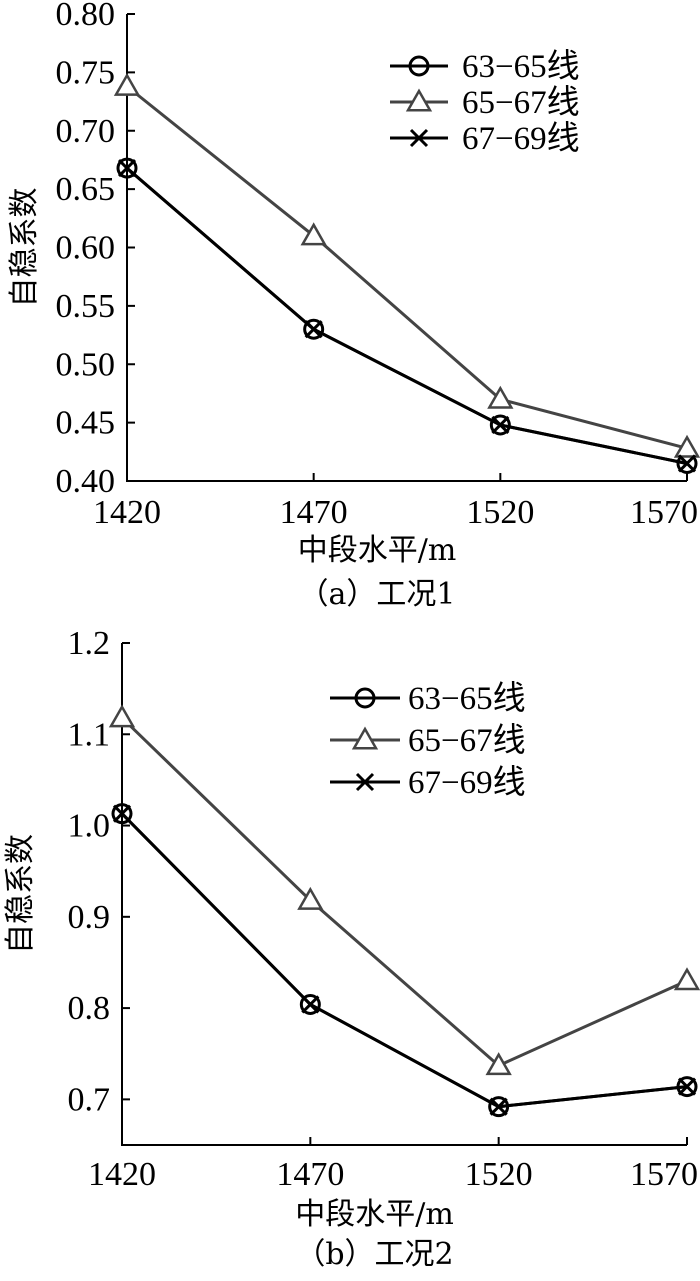  What do you see at coordinates (89, 1099) in the screenshot?
I see `y-tick-label: 0.7` at bounding box center [89, 1099].